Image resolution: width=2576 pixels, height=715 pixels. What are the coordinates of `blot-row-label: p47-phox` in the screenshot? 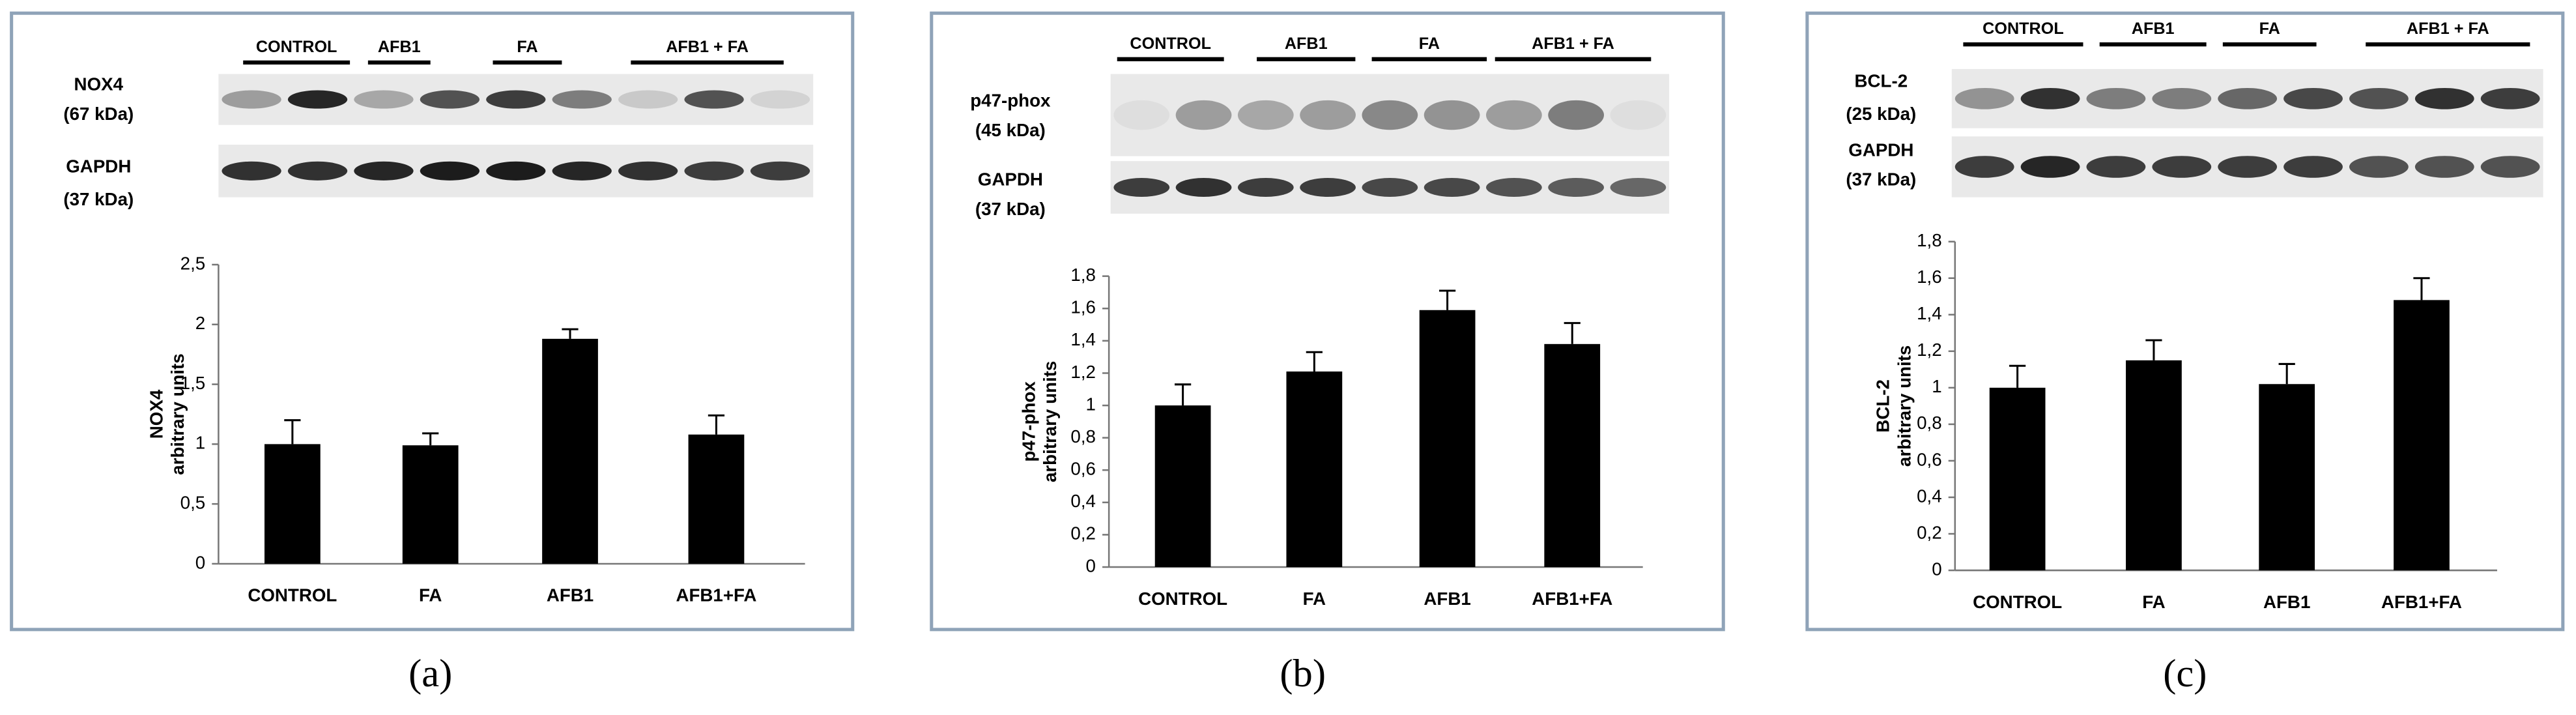 It's located at (1011, 101).